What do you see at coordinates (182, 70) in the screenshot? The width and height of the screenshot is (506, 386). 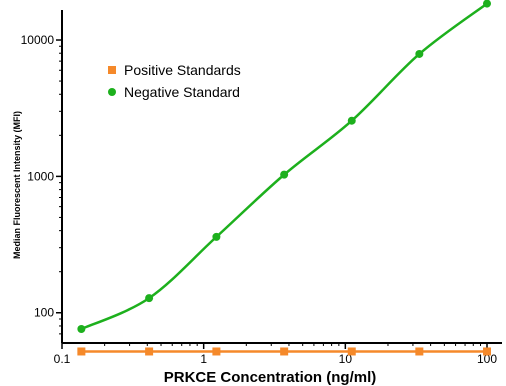 I see `legend-label-positive-standards: Positive Standards` at bounding box center [182, 70].